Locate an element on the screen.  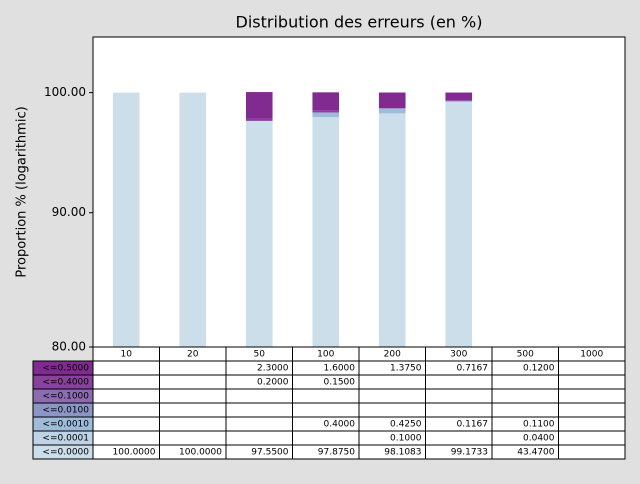
y-tick-label: 80.00 is located at coordinates (69, 347).